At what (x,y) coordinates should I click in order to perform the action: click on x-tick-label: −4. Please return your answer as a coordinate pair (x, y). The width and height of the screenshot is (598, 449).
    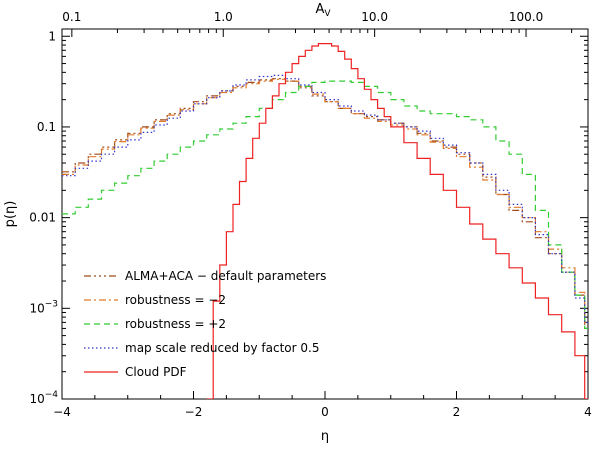
    Looking at the image, I should click on (62, 412).